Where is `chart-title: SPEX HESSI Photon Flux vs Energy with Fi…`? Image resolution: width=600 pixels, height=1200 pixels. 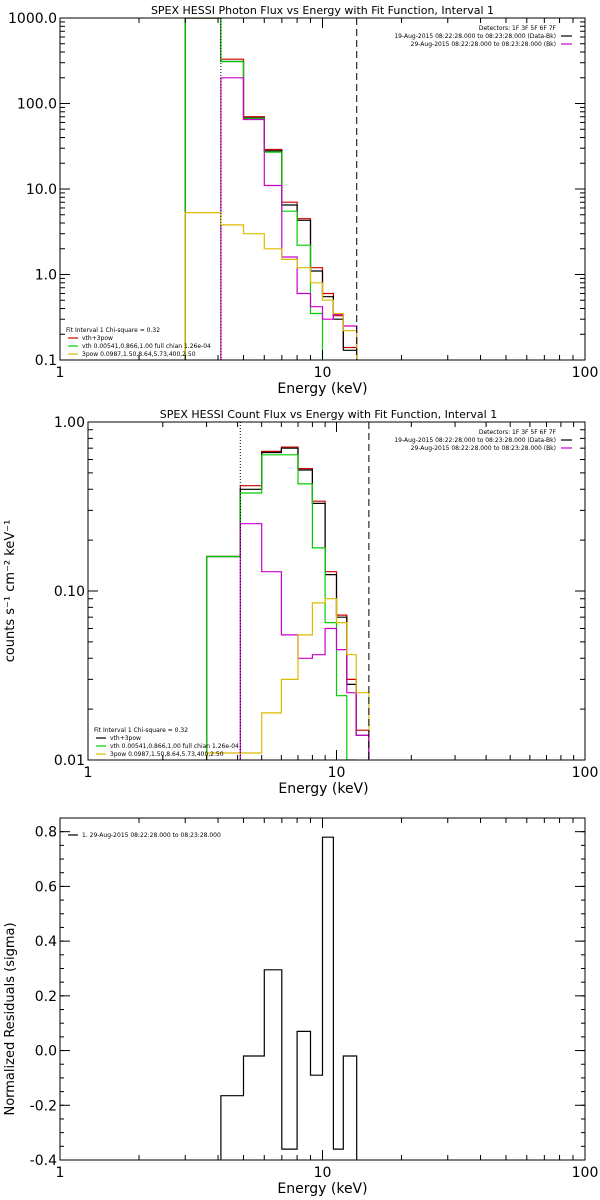
chart-title: SPEX HESSI Photon Flux vs Energy with Fi… is located at coordinates (322, 10).